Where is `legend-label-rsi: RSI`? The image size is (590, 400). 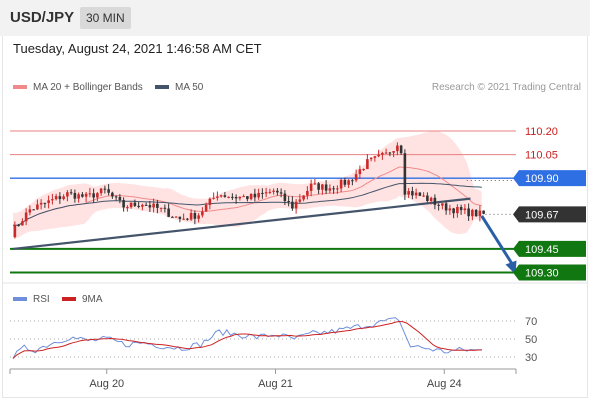 legend-label-rsi: RSI is located at coordinates (41, 299).